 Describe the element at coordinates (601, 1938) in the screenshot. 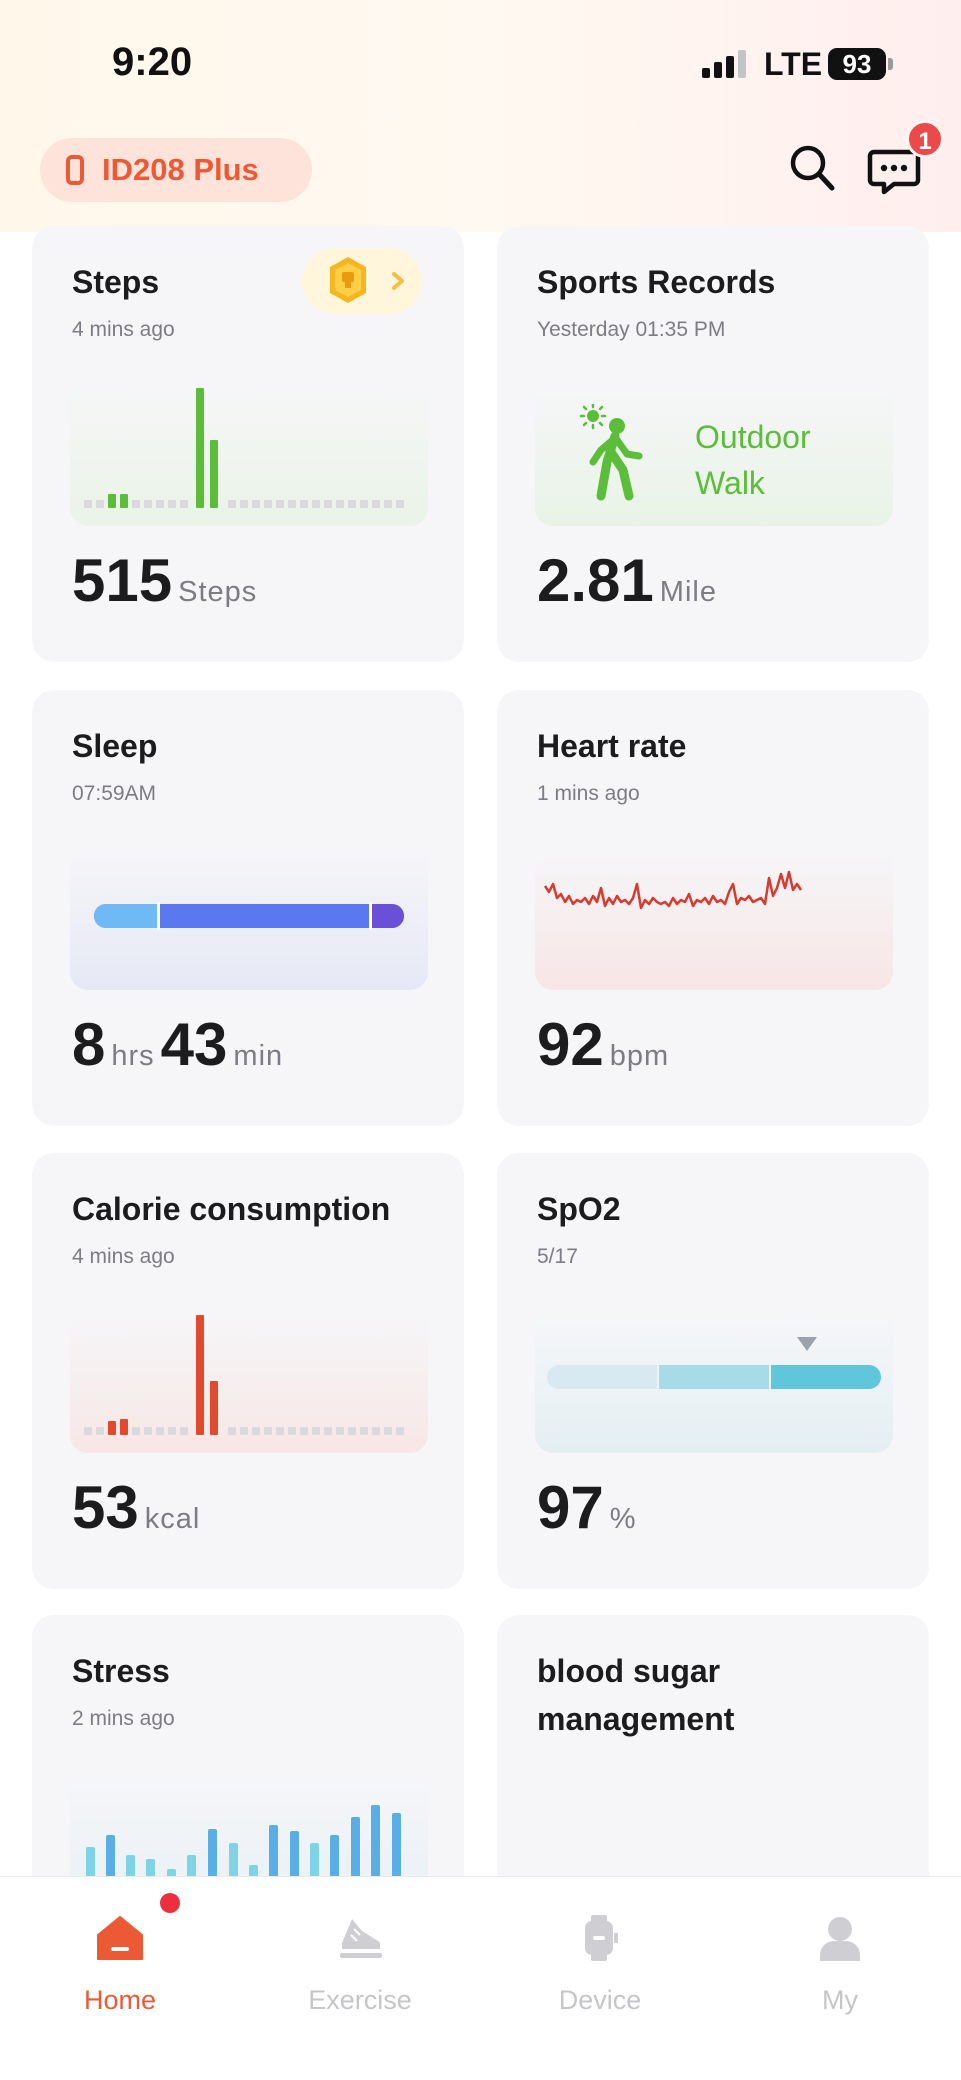

I see `watch-device-icon` at that location.